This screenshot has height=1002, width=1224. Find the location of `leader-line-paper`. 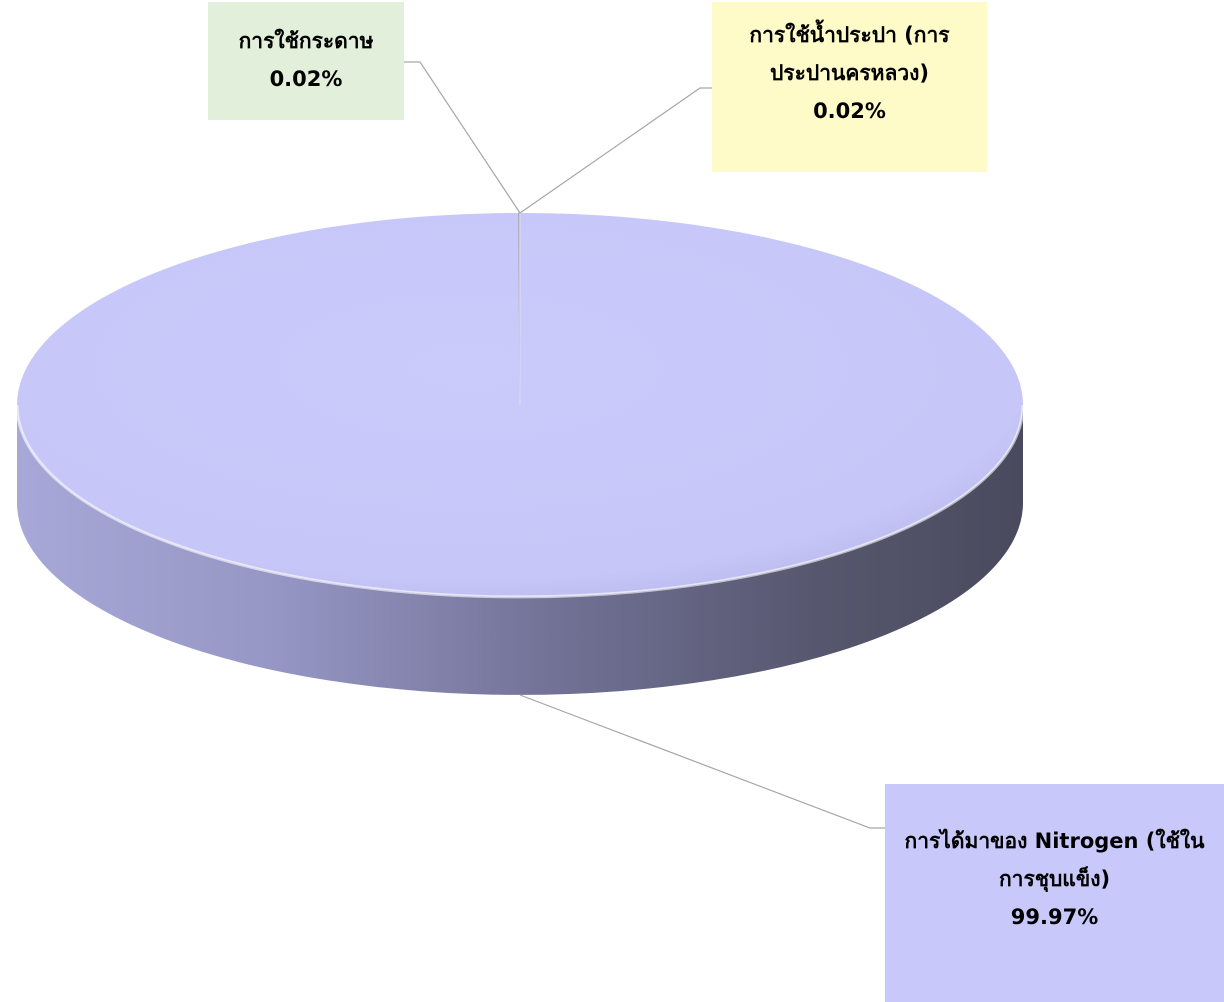

leader-line-paper is located at coordinates (462, 137).